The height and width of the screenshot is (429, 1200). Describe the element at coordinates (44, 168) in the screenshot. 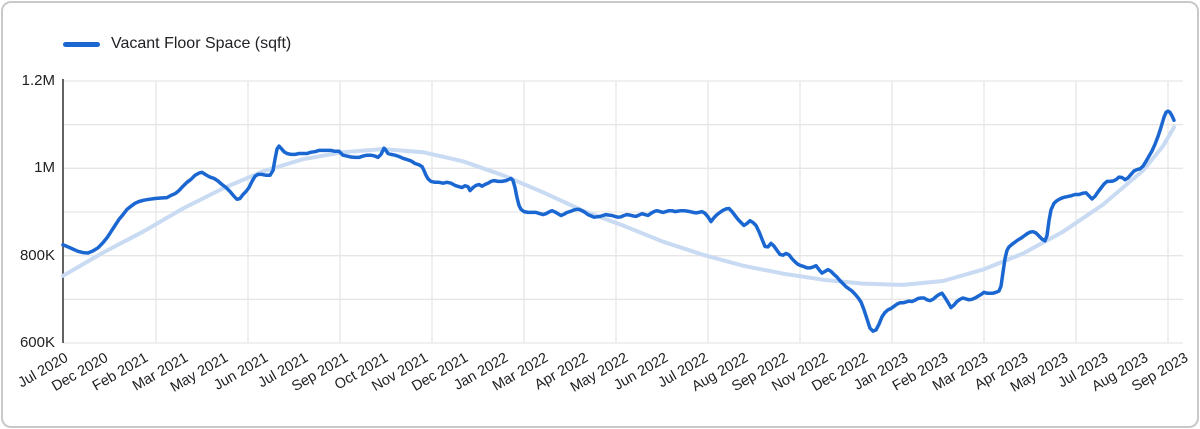

I see `y-axis-tick-label: 1M` at that location.